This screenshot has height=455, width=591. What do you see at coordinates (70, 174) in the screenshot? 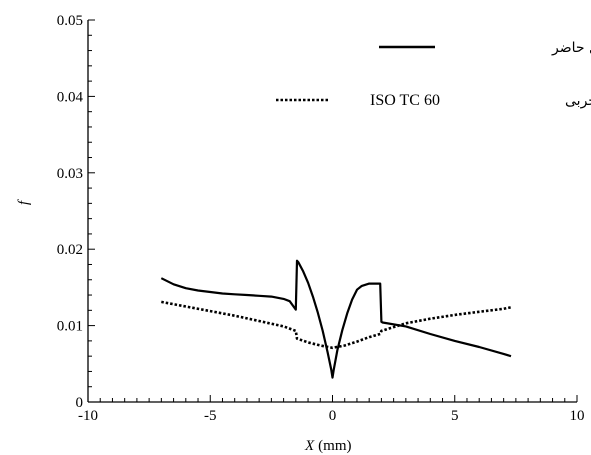
I see `y-tick-label: 0.03` at bounding box center [70, 174].